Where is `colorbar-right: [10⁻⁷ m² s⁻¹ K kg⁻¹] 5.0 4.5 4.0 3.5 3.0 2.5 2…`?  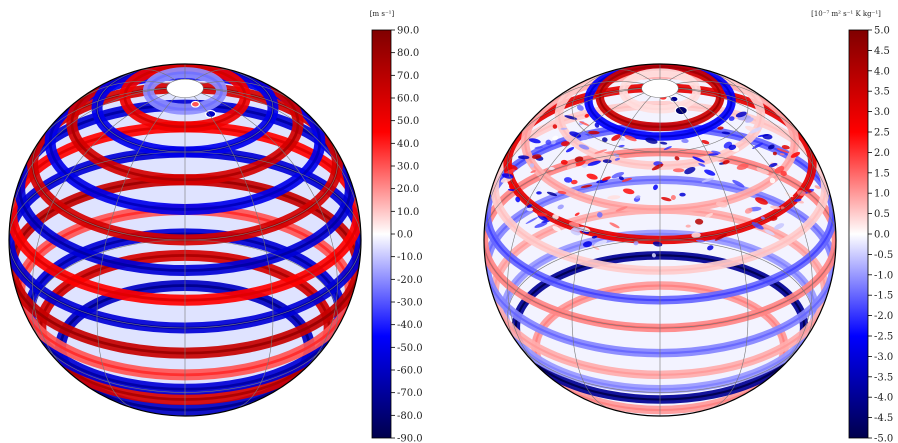
colorbar-right: [10⁻⁷ m² s⁻¹ K kg⁻¹] 5.0 4.5 4.0 3.5 3.0 2.5 2… is located at coordinates (852, 226).